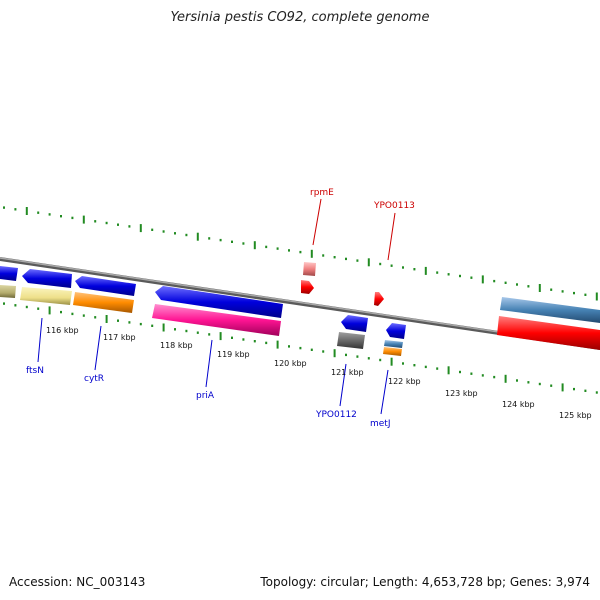 Image resolution: width=600 pixels, height=600 pixels. I want to click on gene-label-priA: priA, so click(205, 396).